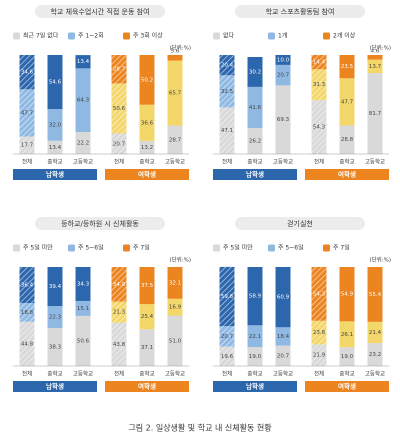  I want to click on value-label: 47.7, so click(27, 113).